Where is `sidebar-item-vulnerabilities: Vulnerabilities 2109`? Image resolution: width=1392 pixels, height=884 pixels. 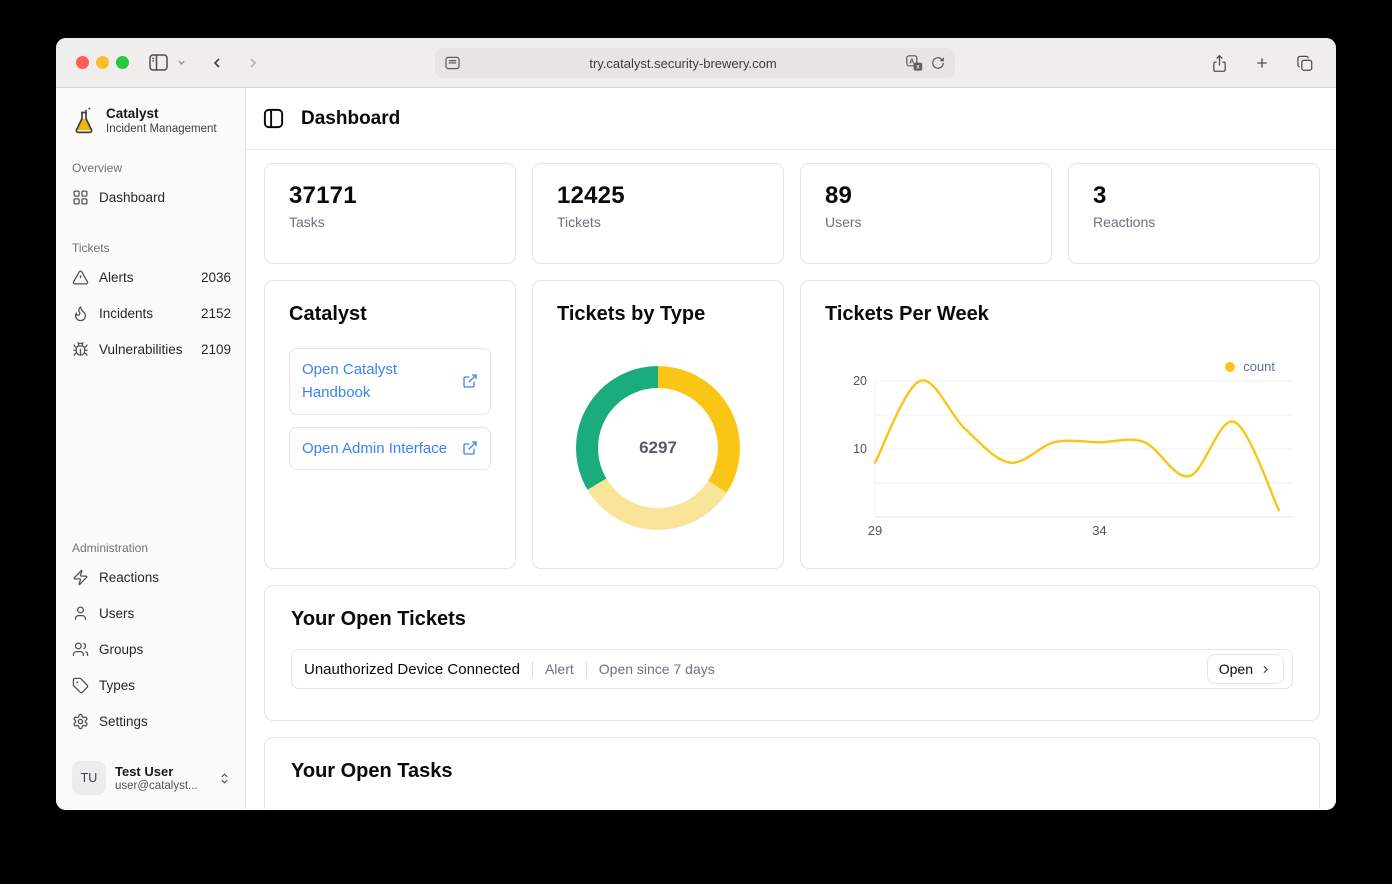 sidebar-item-vulnerabilities: Vulnerabilities 2109 is located at coordinates (151, 349).